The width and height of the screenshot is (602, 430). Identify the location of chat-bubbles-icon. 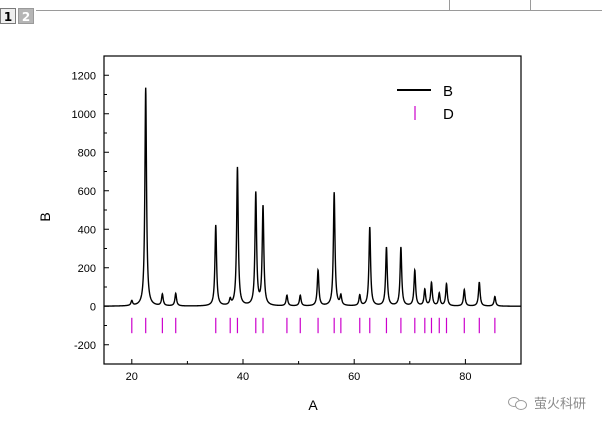
(517, 403).